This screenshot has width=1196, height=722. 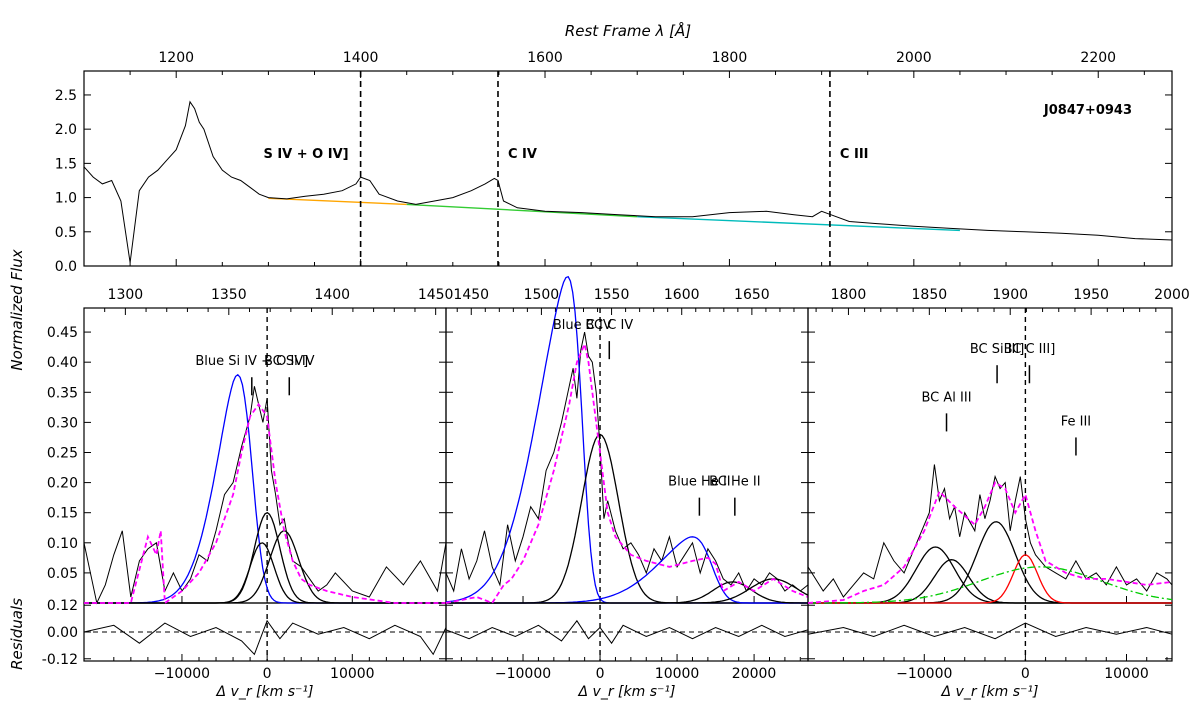 What do you see at coordinates (612, 295) in the screenshot?
I see `lambda-tick-label: 1550` at bounding box center [612, 295].